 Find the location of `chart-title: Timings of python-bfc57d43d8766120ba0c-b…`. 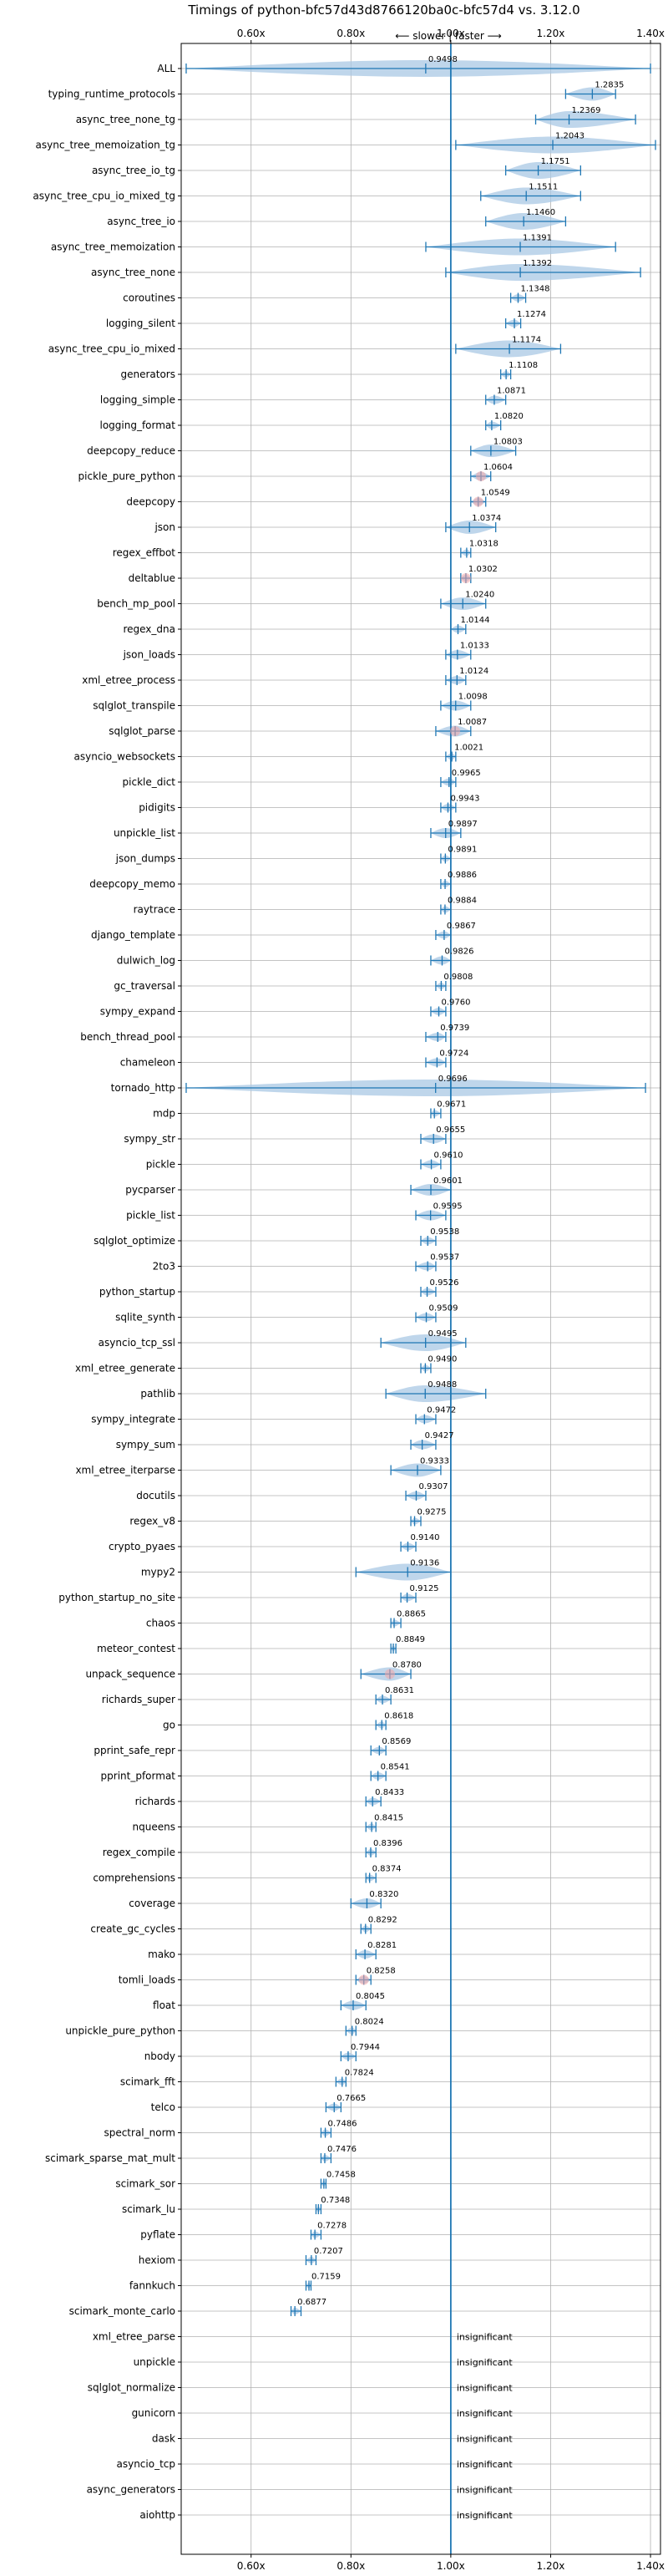

chart-title: Timings of python-bfc57d43d8766120ba0c-b… is located at coordinates (383, 10).